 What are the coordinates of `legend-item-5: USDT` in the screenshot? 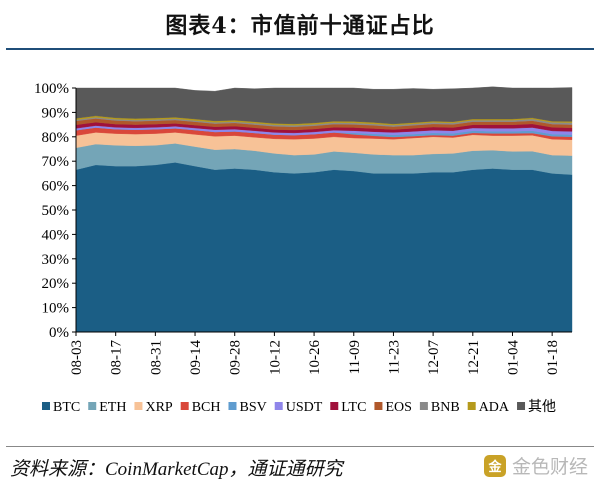 It's located at (298, 407).